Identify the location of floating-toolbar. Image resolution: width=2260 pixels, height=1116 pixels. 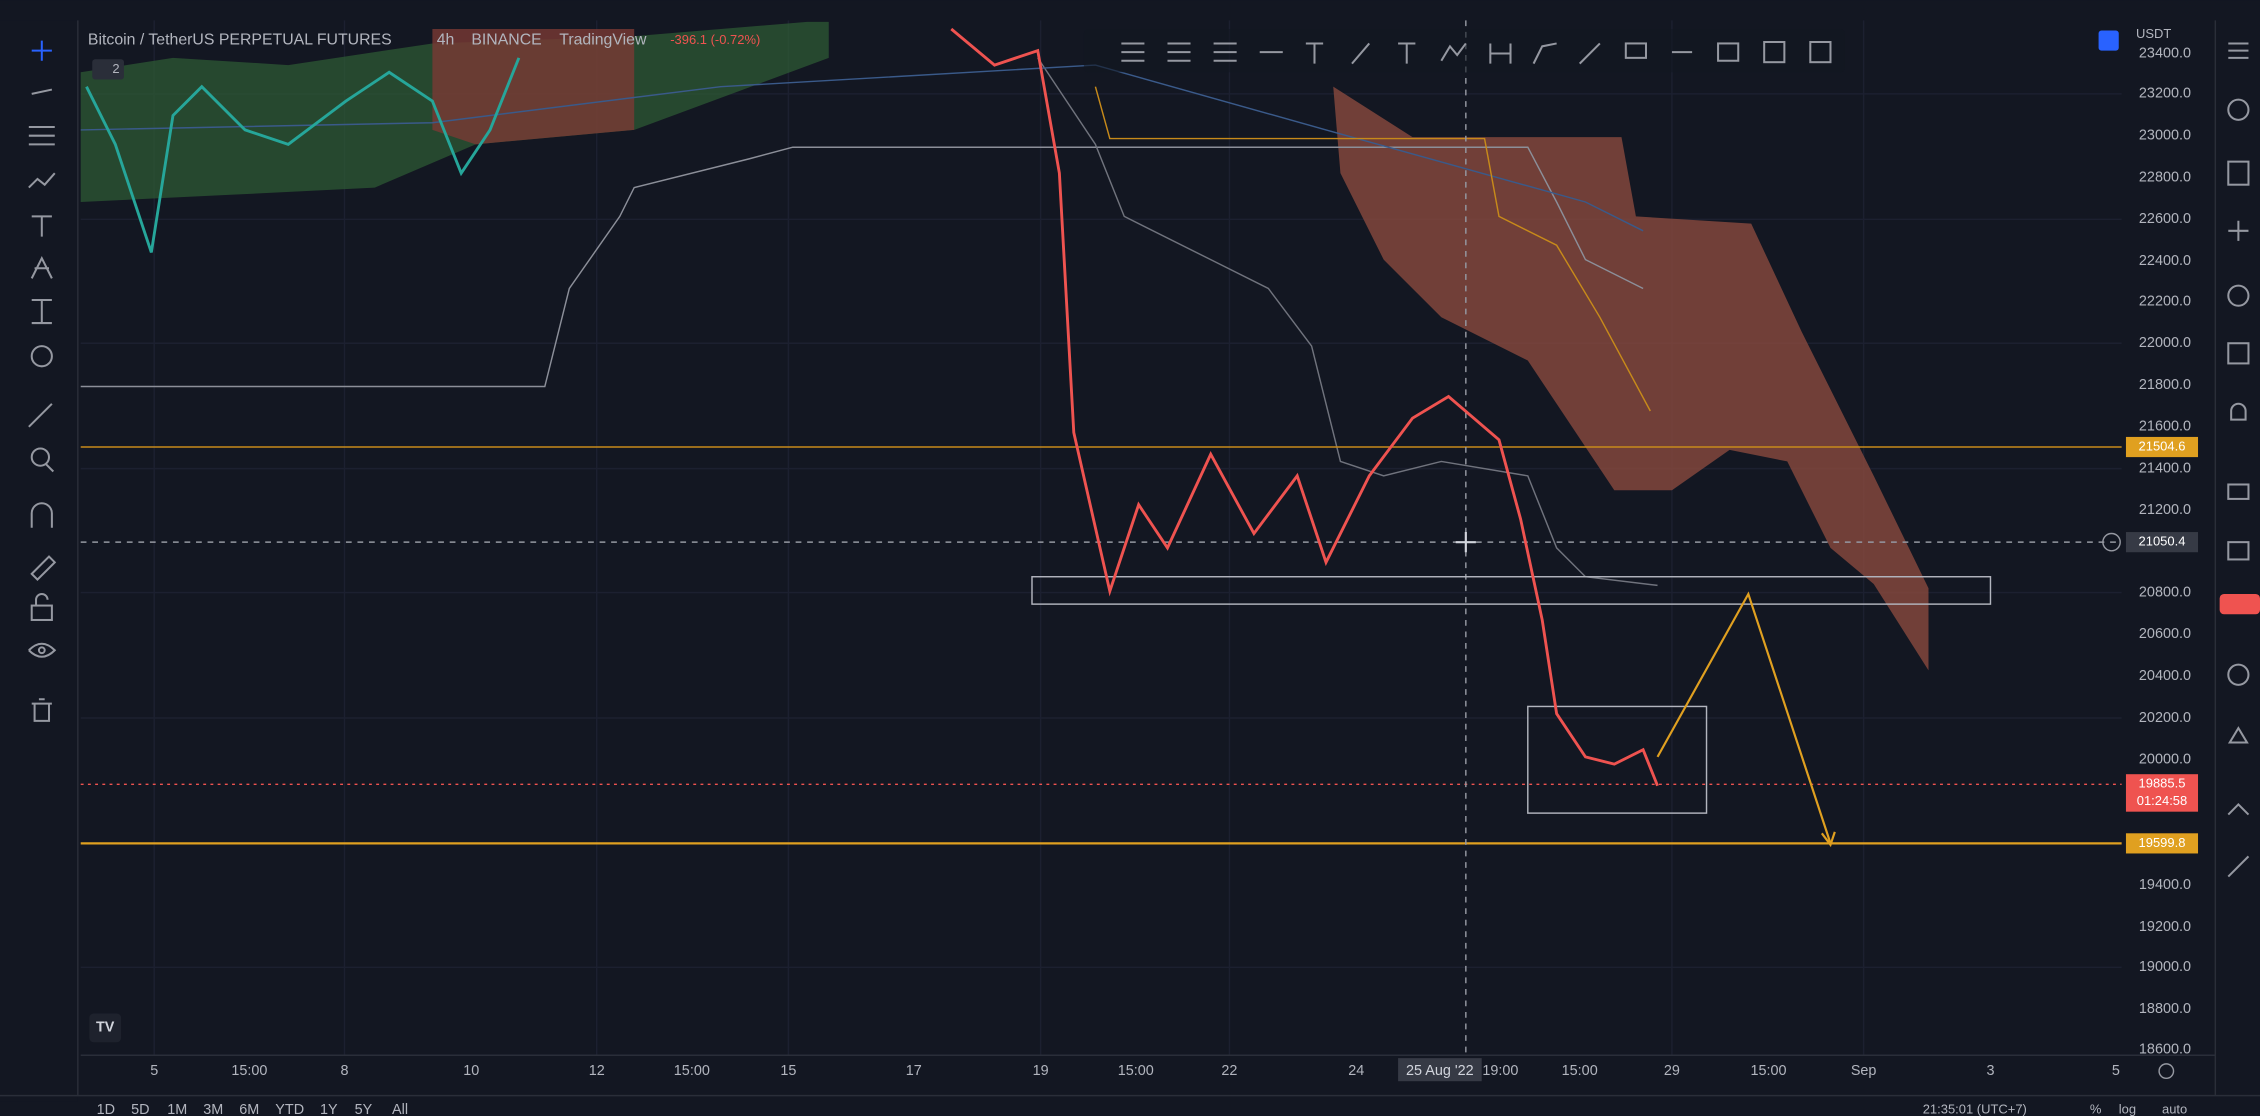
(1464, 51).